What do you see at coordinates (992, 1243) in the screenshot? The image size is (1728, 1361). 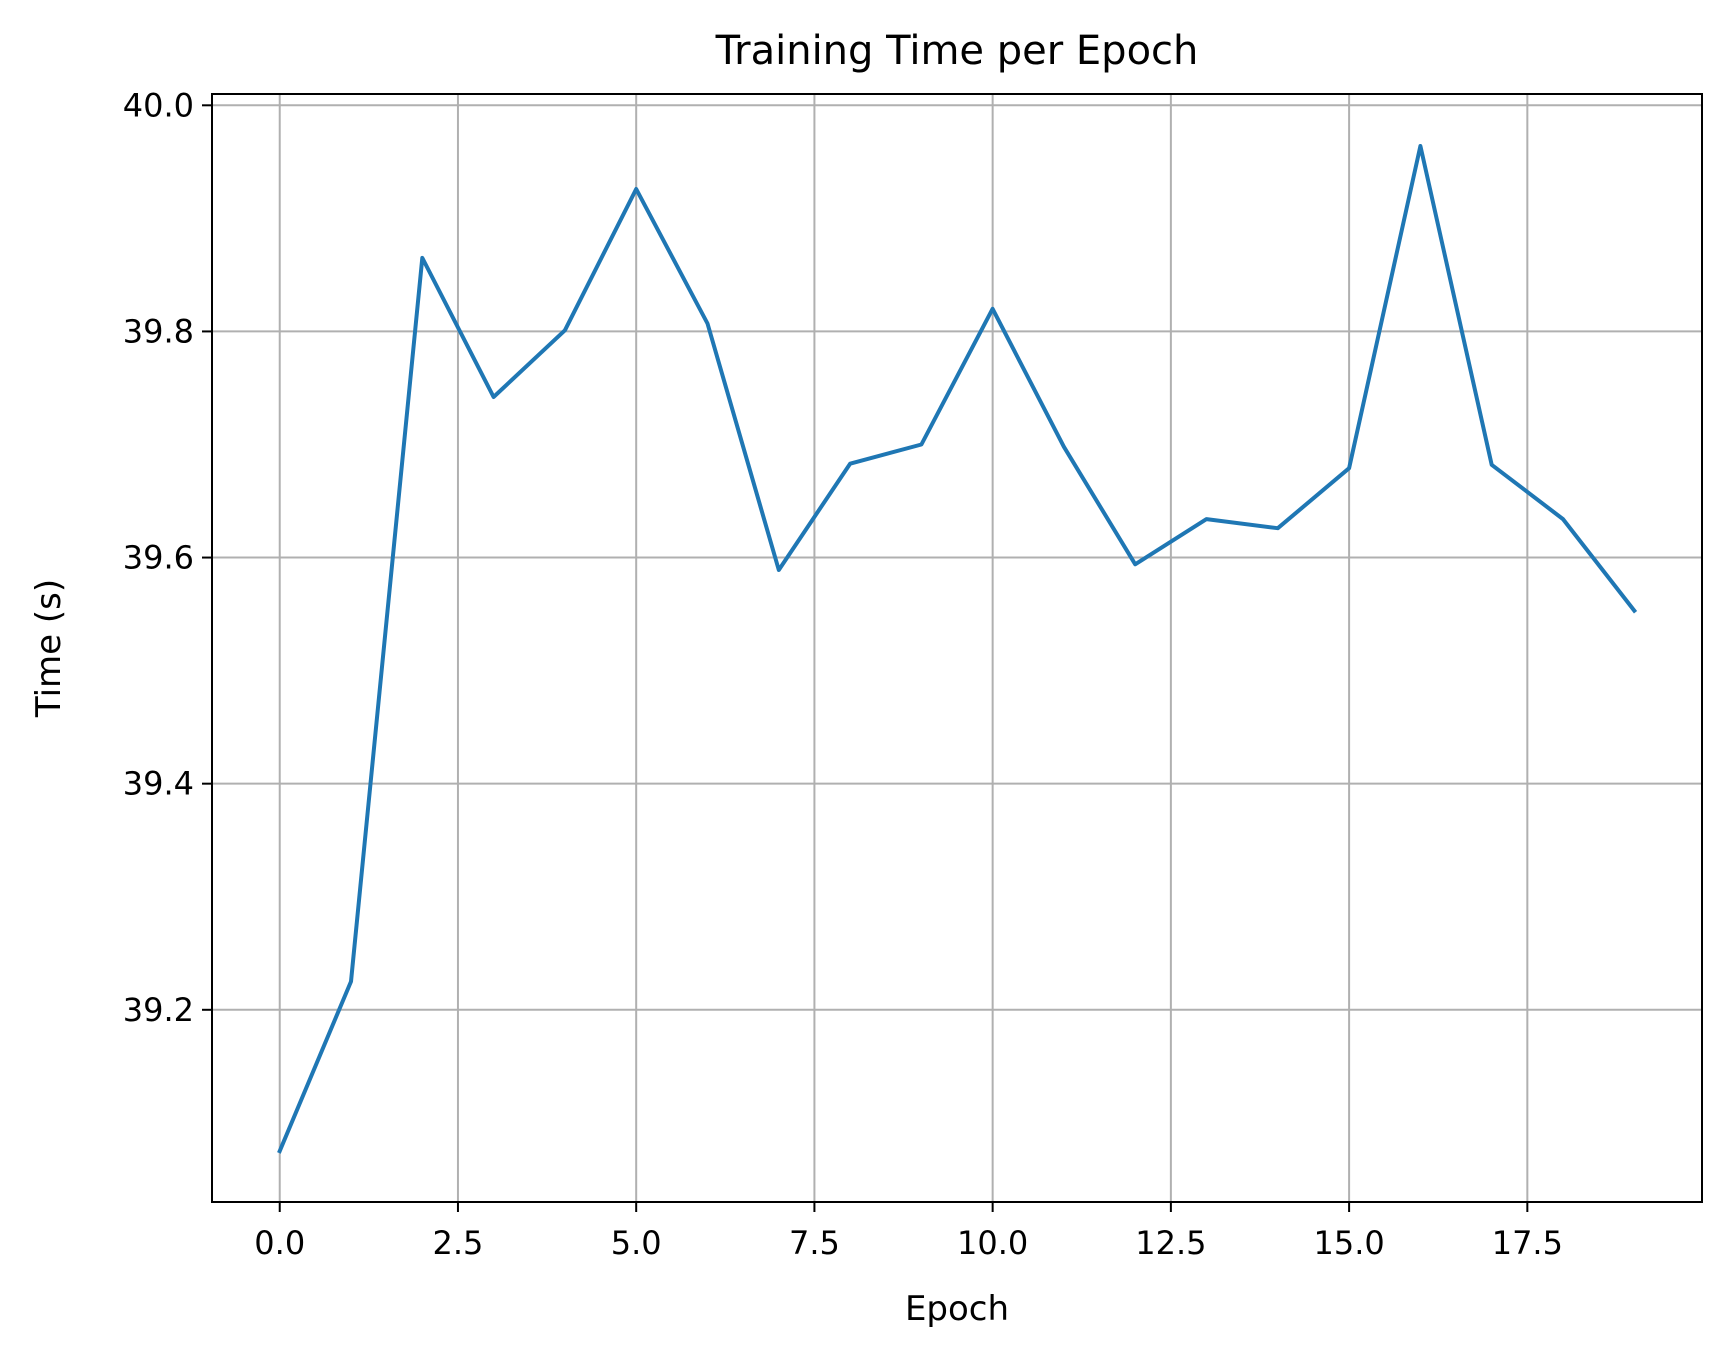 I see `x-tick-label: 10.0` at bounding box center [992, 1243].